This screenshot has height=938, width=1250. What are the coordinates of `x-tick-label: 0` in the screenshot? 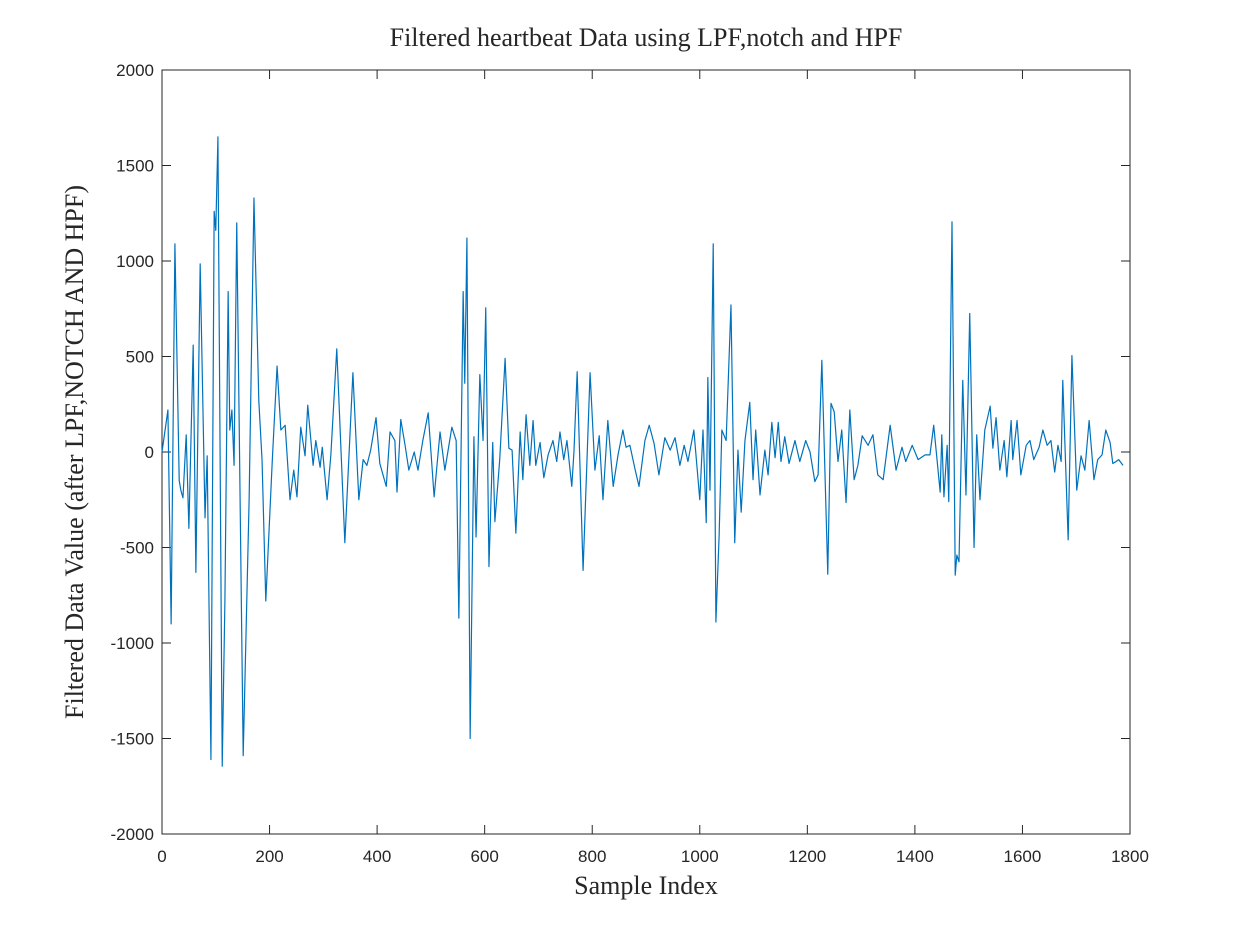 It's located at (161, 856).